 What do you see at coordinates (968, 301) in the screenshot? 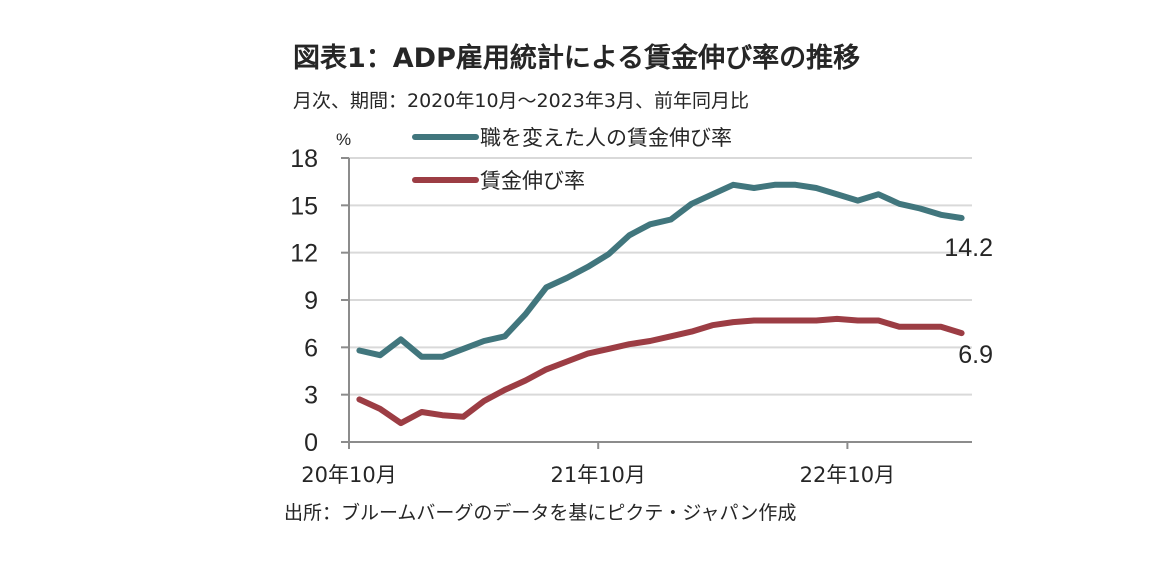
I see `end-labels: 14.2 6.9` at bounding box center [968, 301].